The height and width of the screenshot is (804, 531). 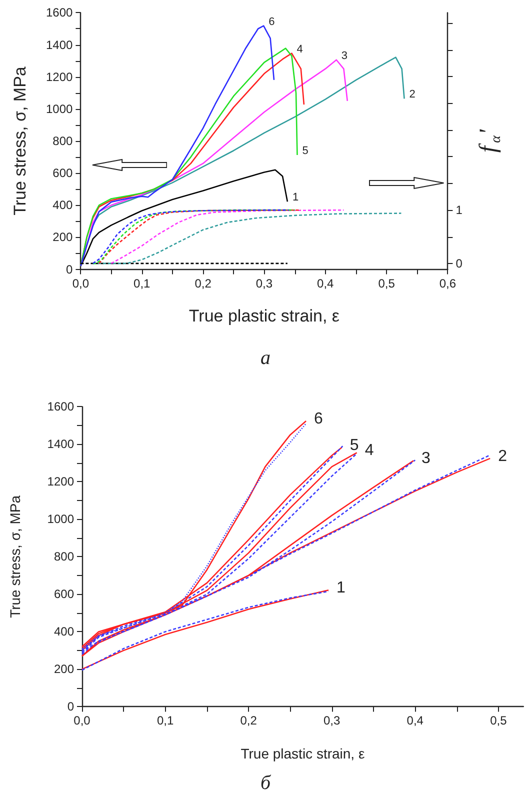 What do you see at coordinates (459, 210) in the screenshot?
I see `y2-tick-label: 1` at bounding box center [459, 210].